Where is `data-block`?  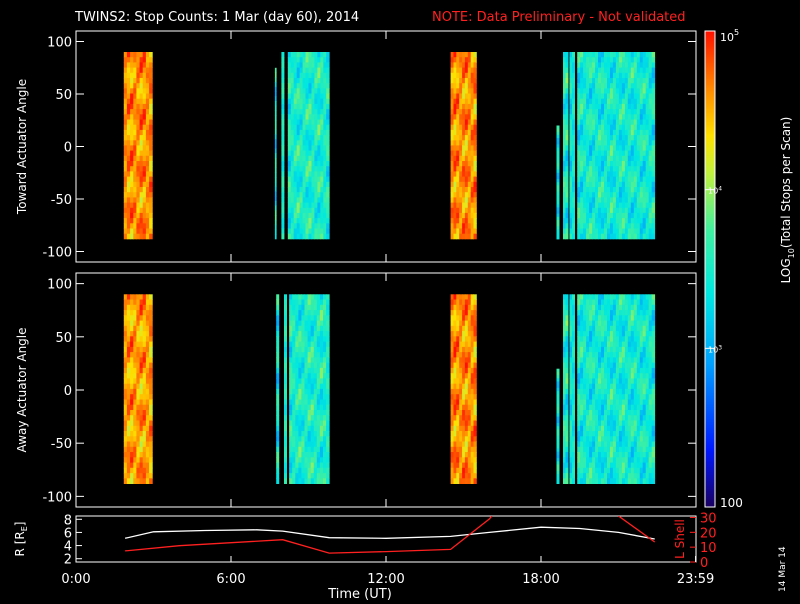
data-block is located at coordinates (558, 426).